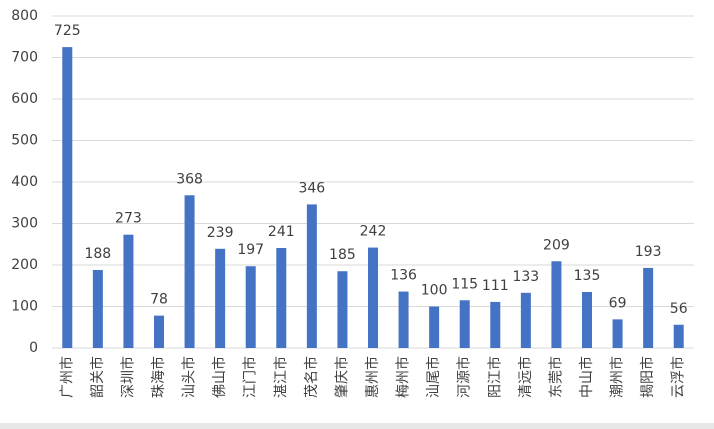 This screenshot has width=714, height=429. Describe the element at coordinates (403, 276) in the screenshot. I see `data-label: 136` at that location.